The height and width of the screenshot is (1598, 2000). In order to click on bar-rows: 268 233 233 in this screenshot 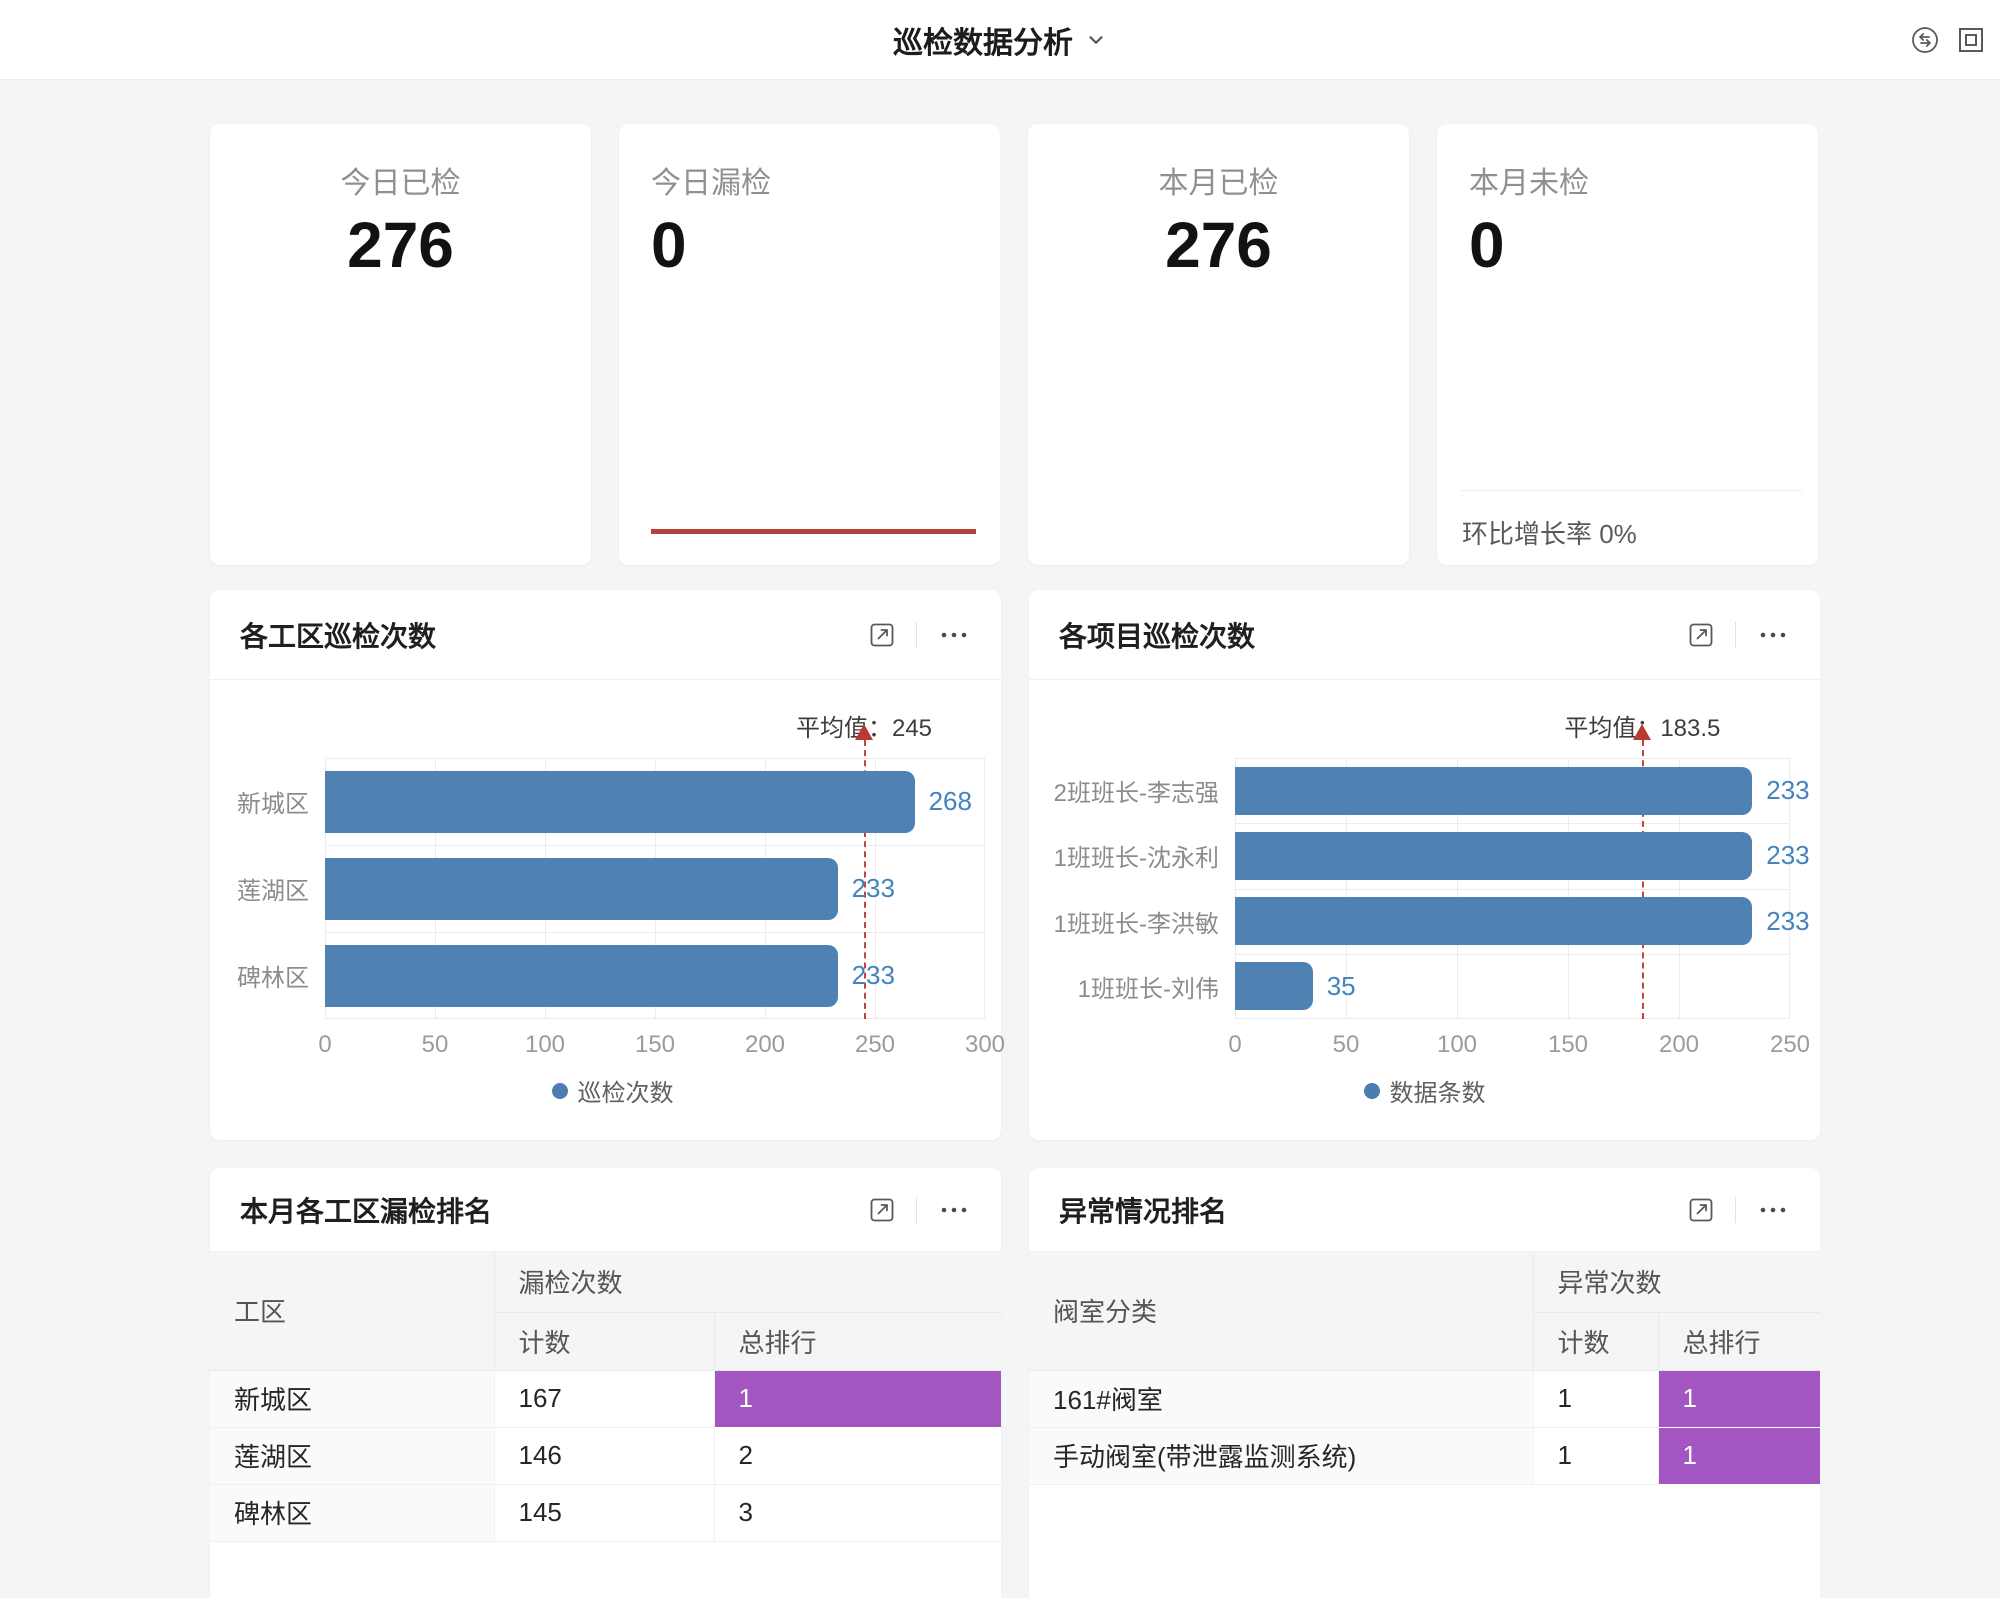, I will do `click(655, 888)`.